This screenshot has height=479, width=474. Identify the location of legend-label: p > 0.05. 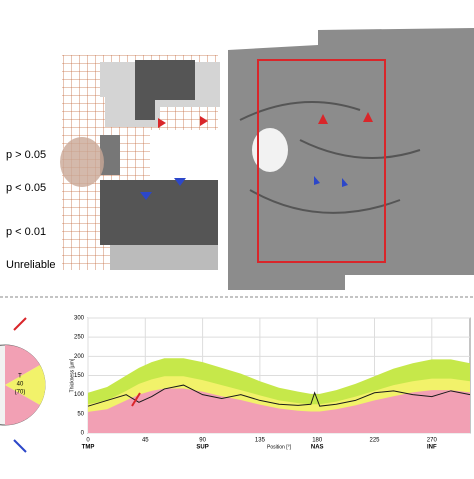
(26, 155).